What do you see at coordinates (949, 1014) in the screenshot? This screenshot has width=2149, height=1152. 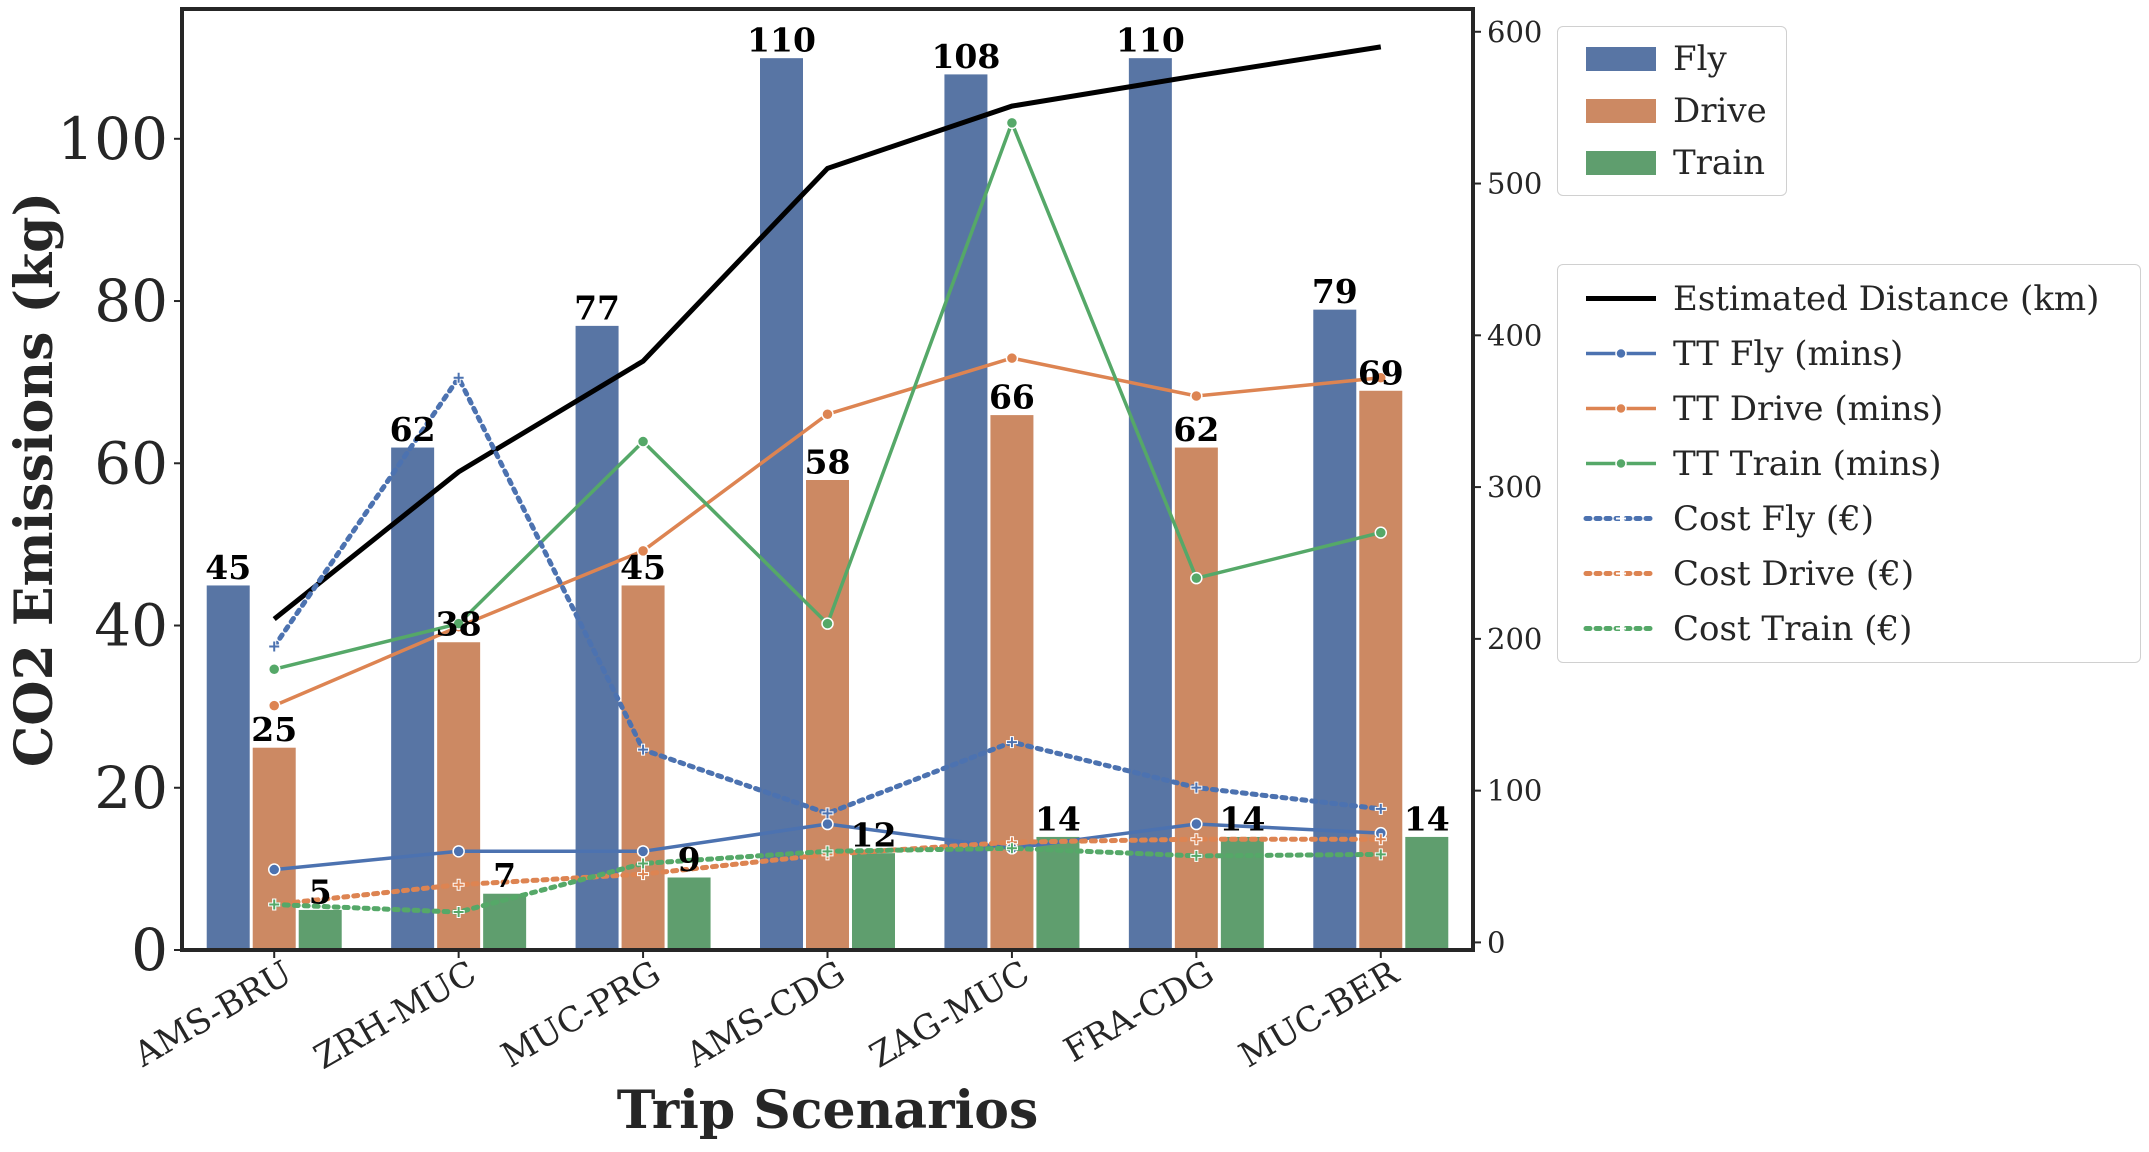 I see `x-tick-label: ZAG-MUC` at bounding box center [949, 1014].